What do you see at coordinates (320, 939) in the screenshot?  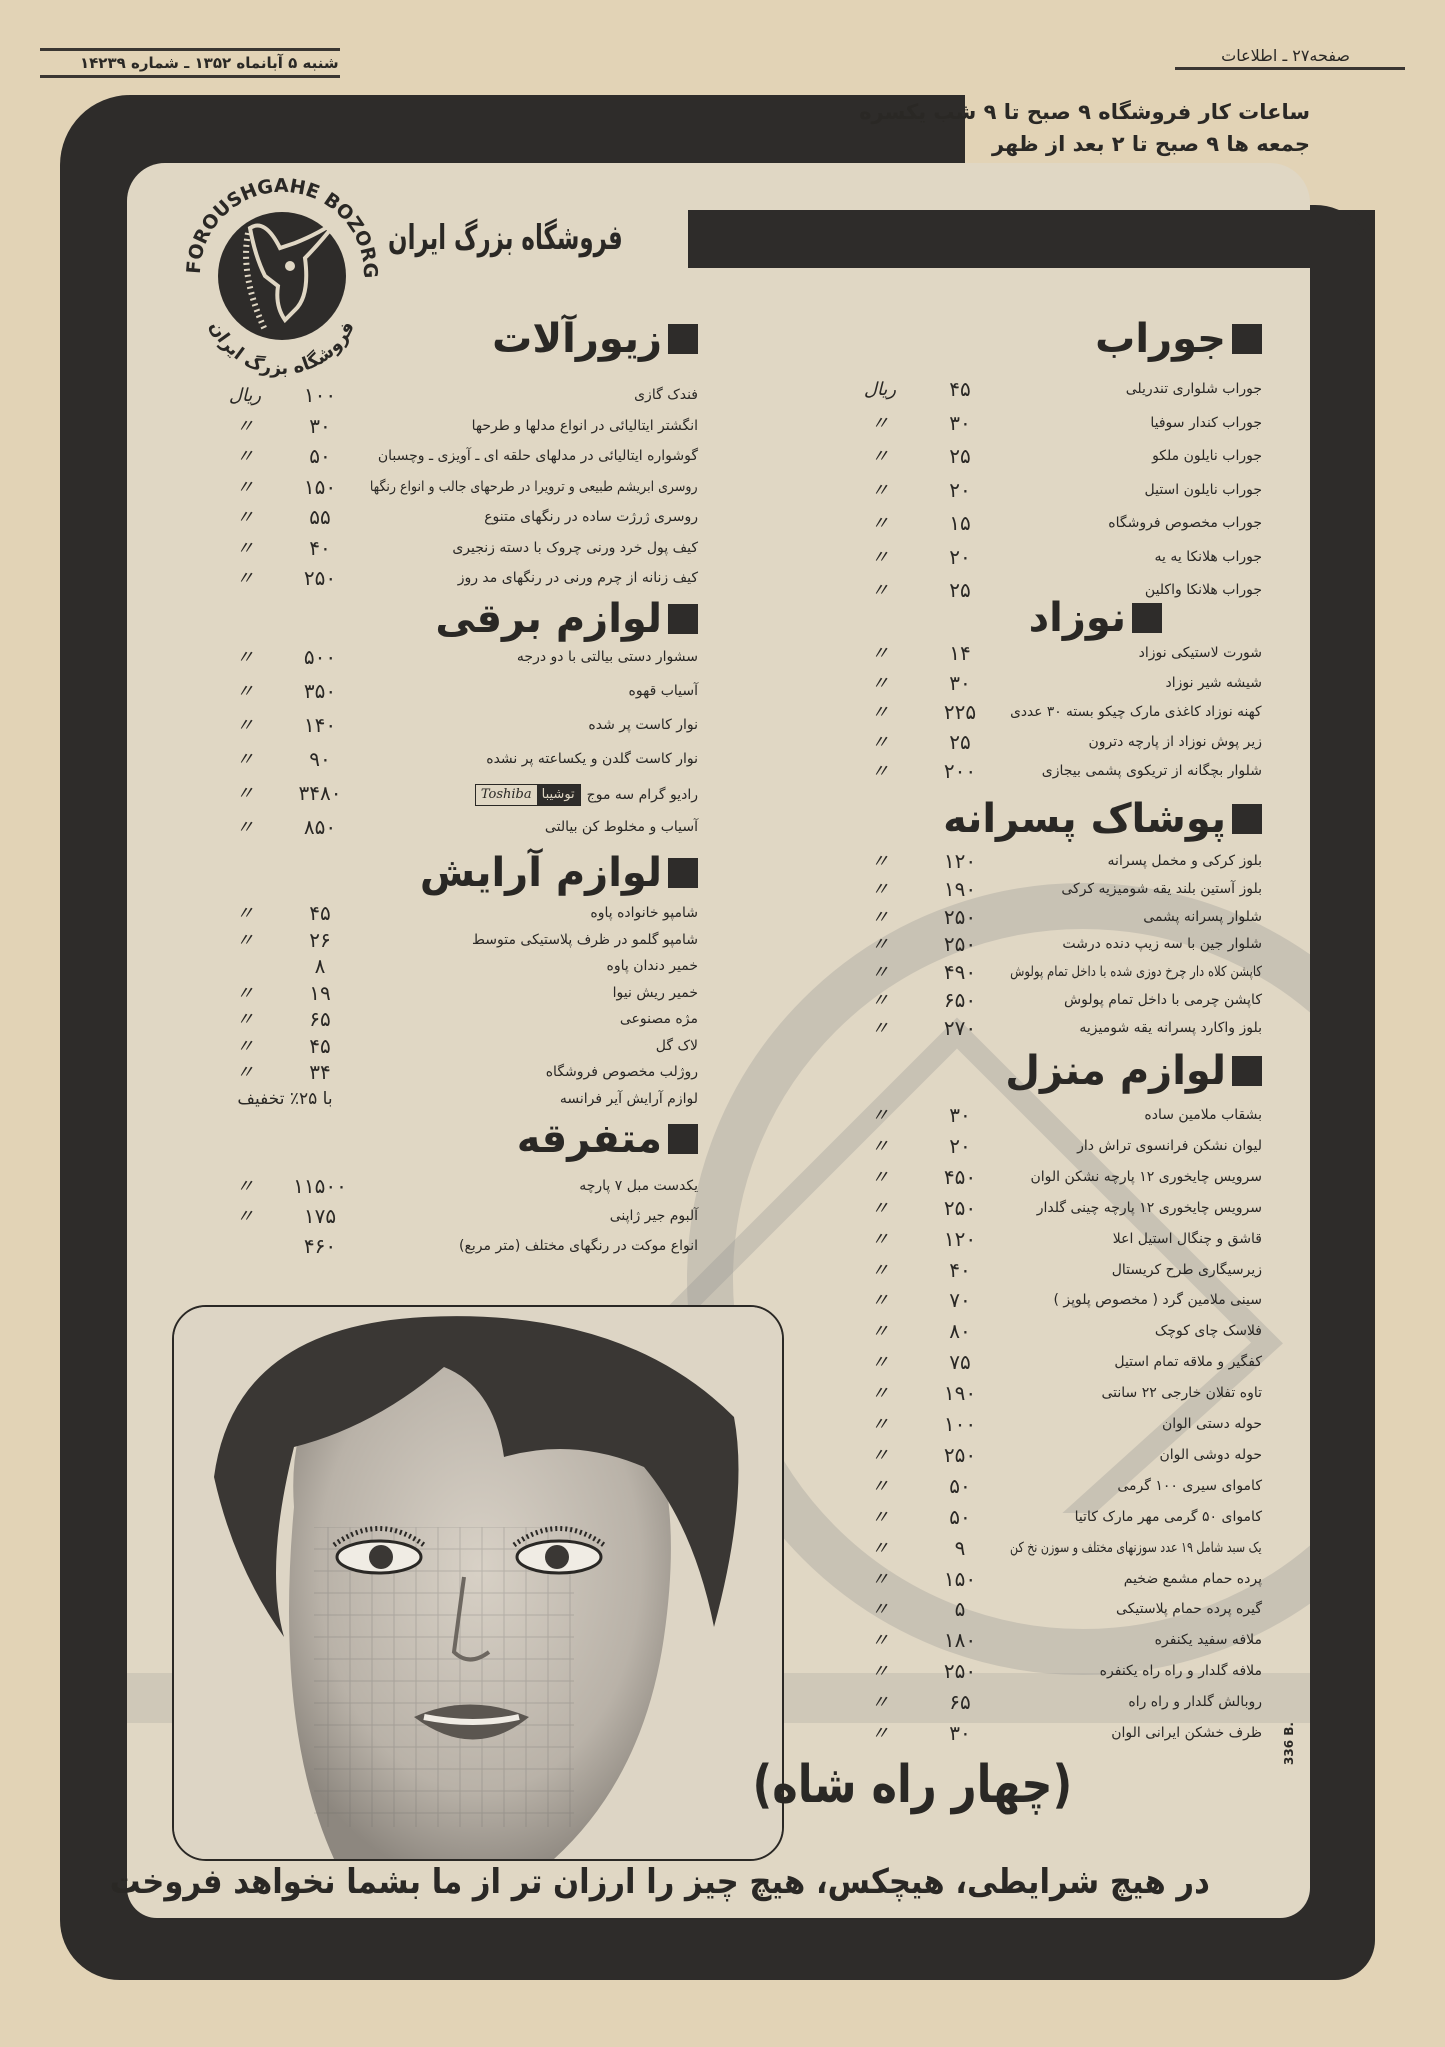 I see `item-price: ۲۶` at bounding box center [320, 939].